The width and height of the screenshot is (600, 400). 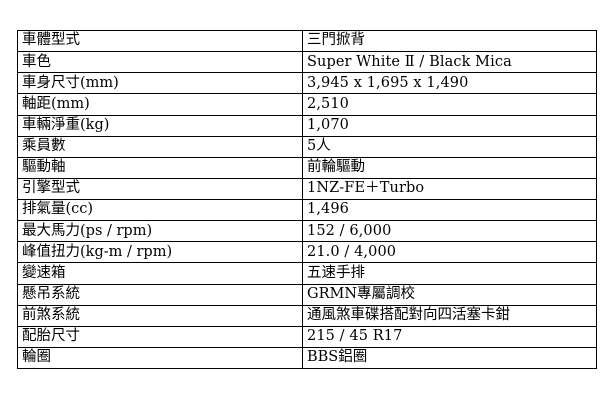 I want to click on spec-value-cell: 1,070, so click(x=449, y=125).